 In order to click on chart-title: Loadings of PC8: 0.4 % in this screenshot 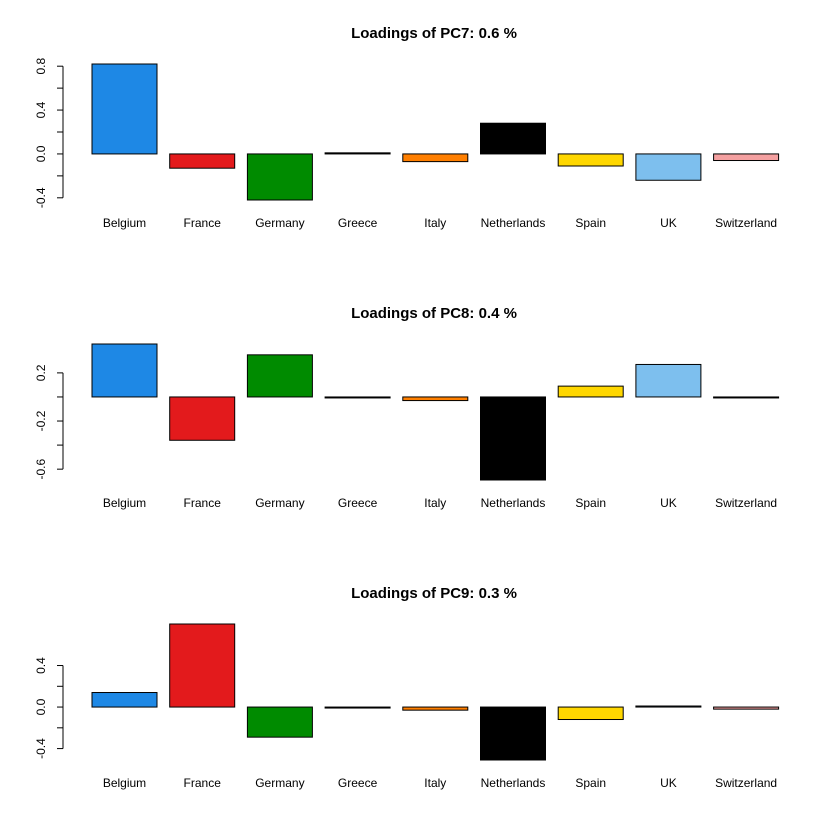, I will do `click(434, 313)`.